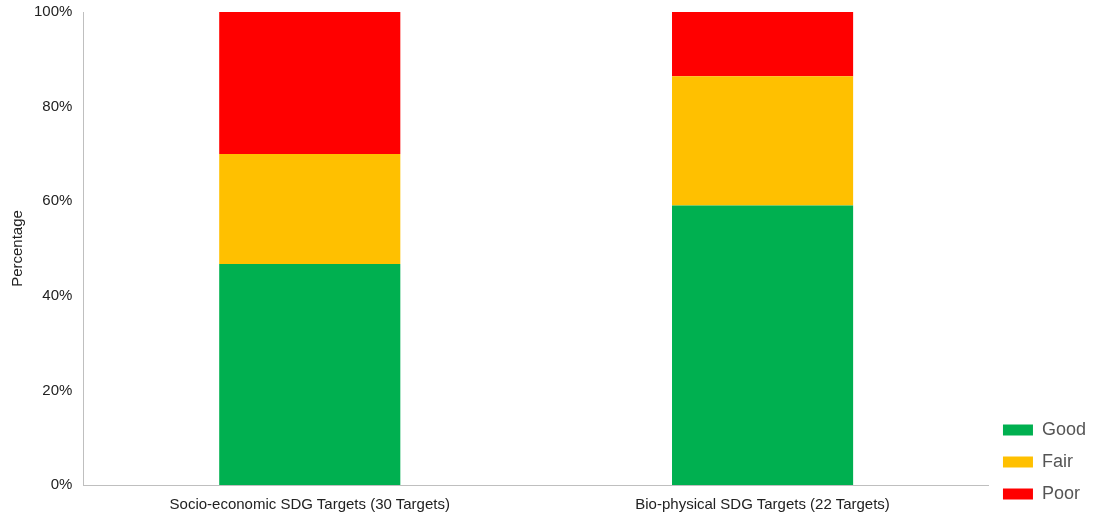  Describe the element at coordinates (57, 200) in the screenshot. I see `y-tick-label: 60%` at that location.